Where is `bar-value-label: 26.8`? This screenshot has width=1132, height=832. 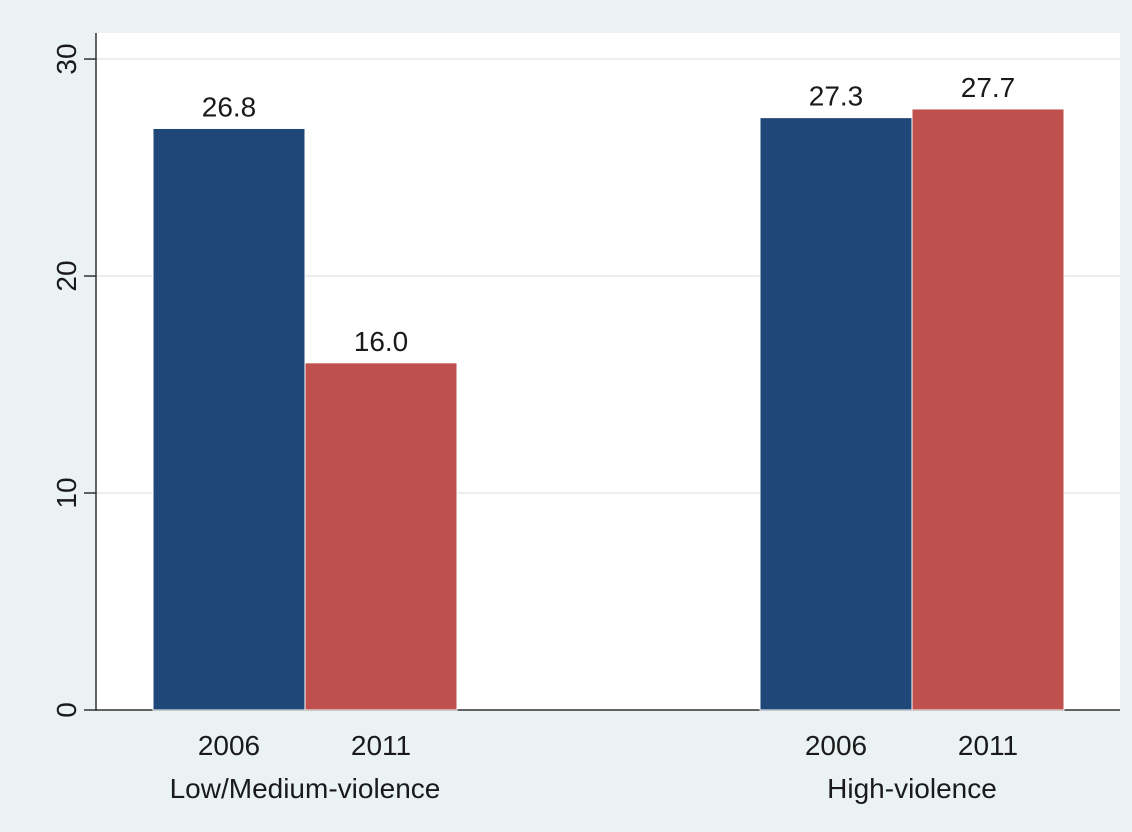 bar-value-label: 26.8 is located at coordinates (229, 106).